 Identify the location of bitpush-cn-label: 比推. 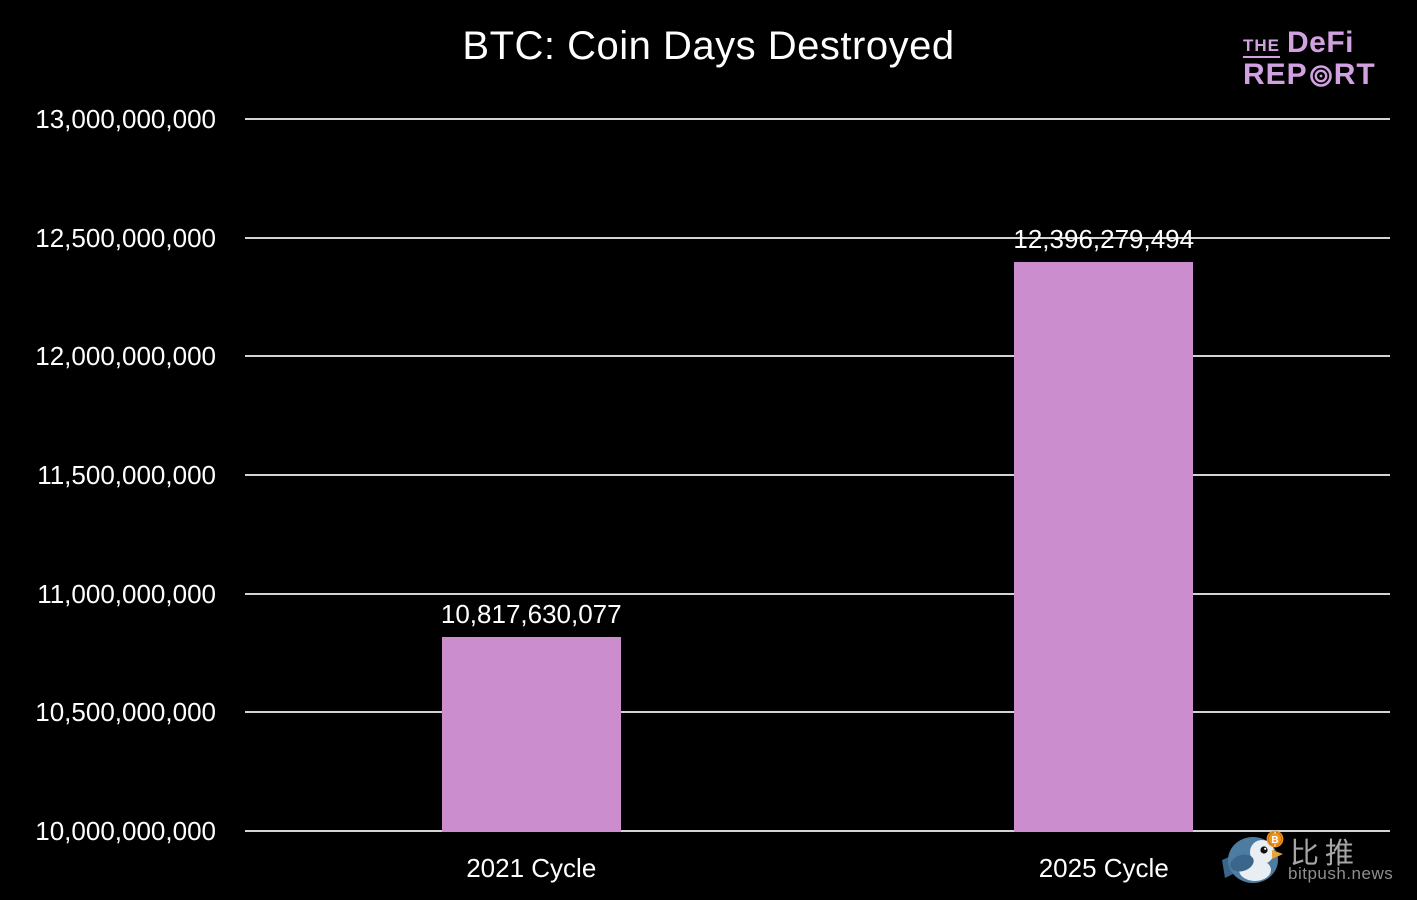
(1325, 854).